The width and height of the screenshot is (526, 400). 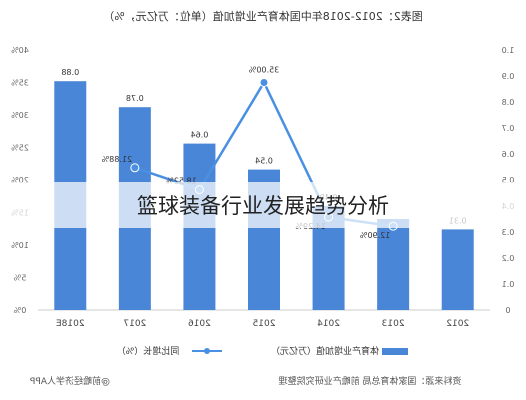 I want to click on right-axis-tick-label: 0.5, so click(x=508, y=180).